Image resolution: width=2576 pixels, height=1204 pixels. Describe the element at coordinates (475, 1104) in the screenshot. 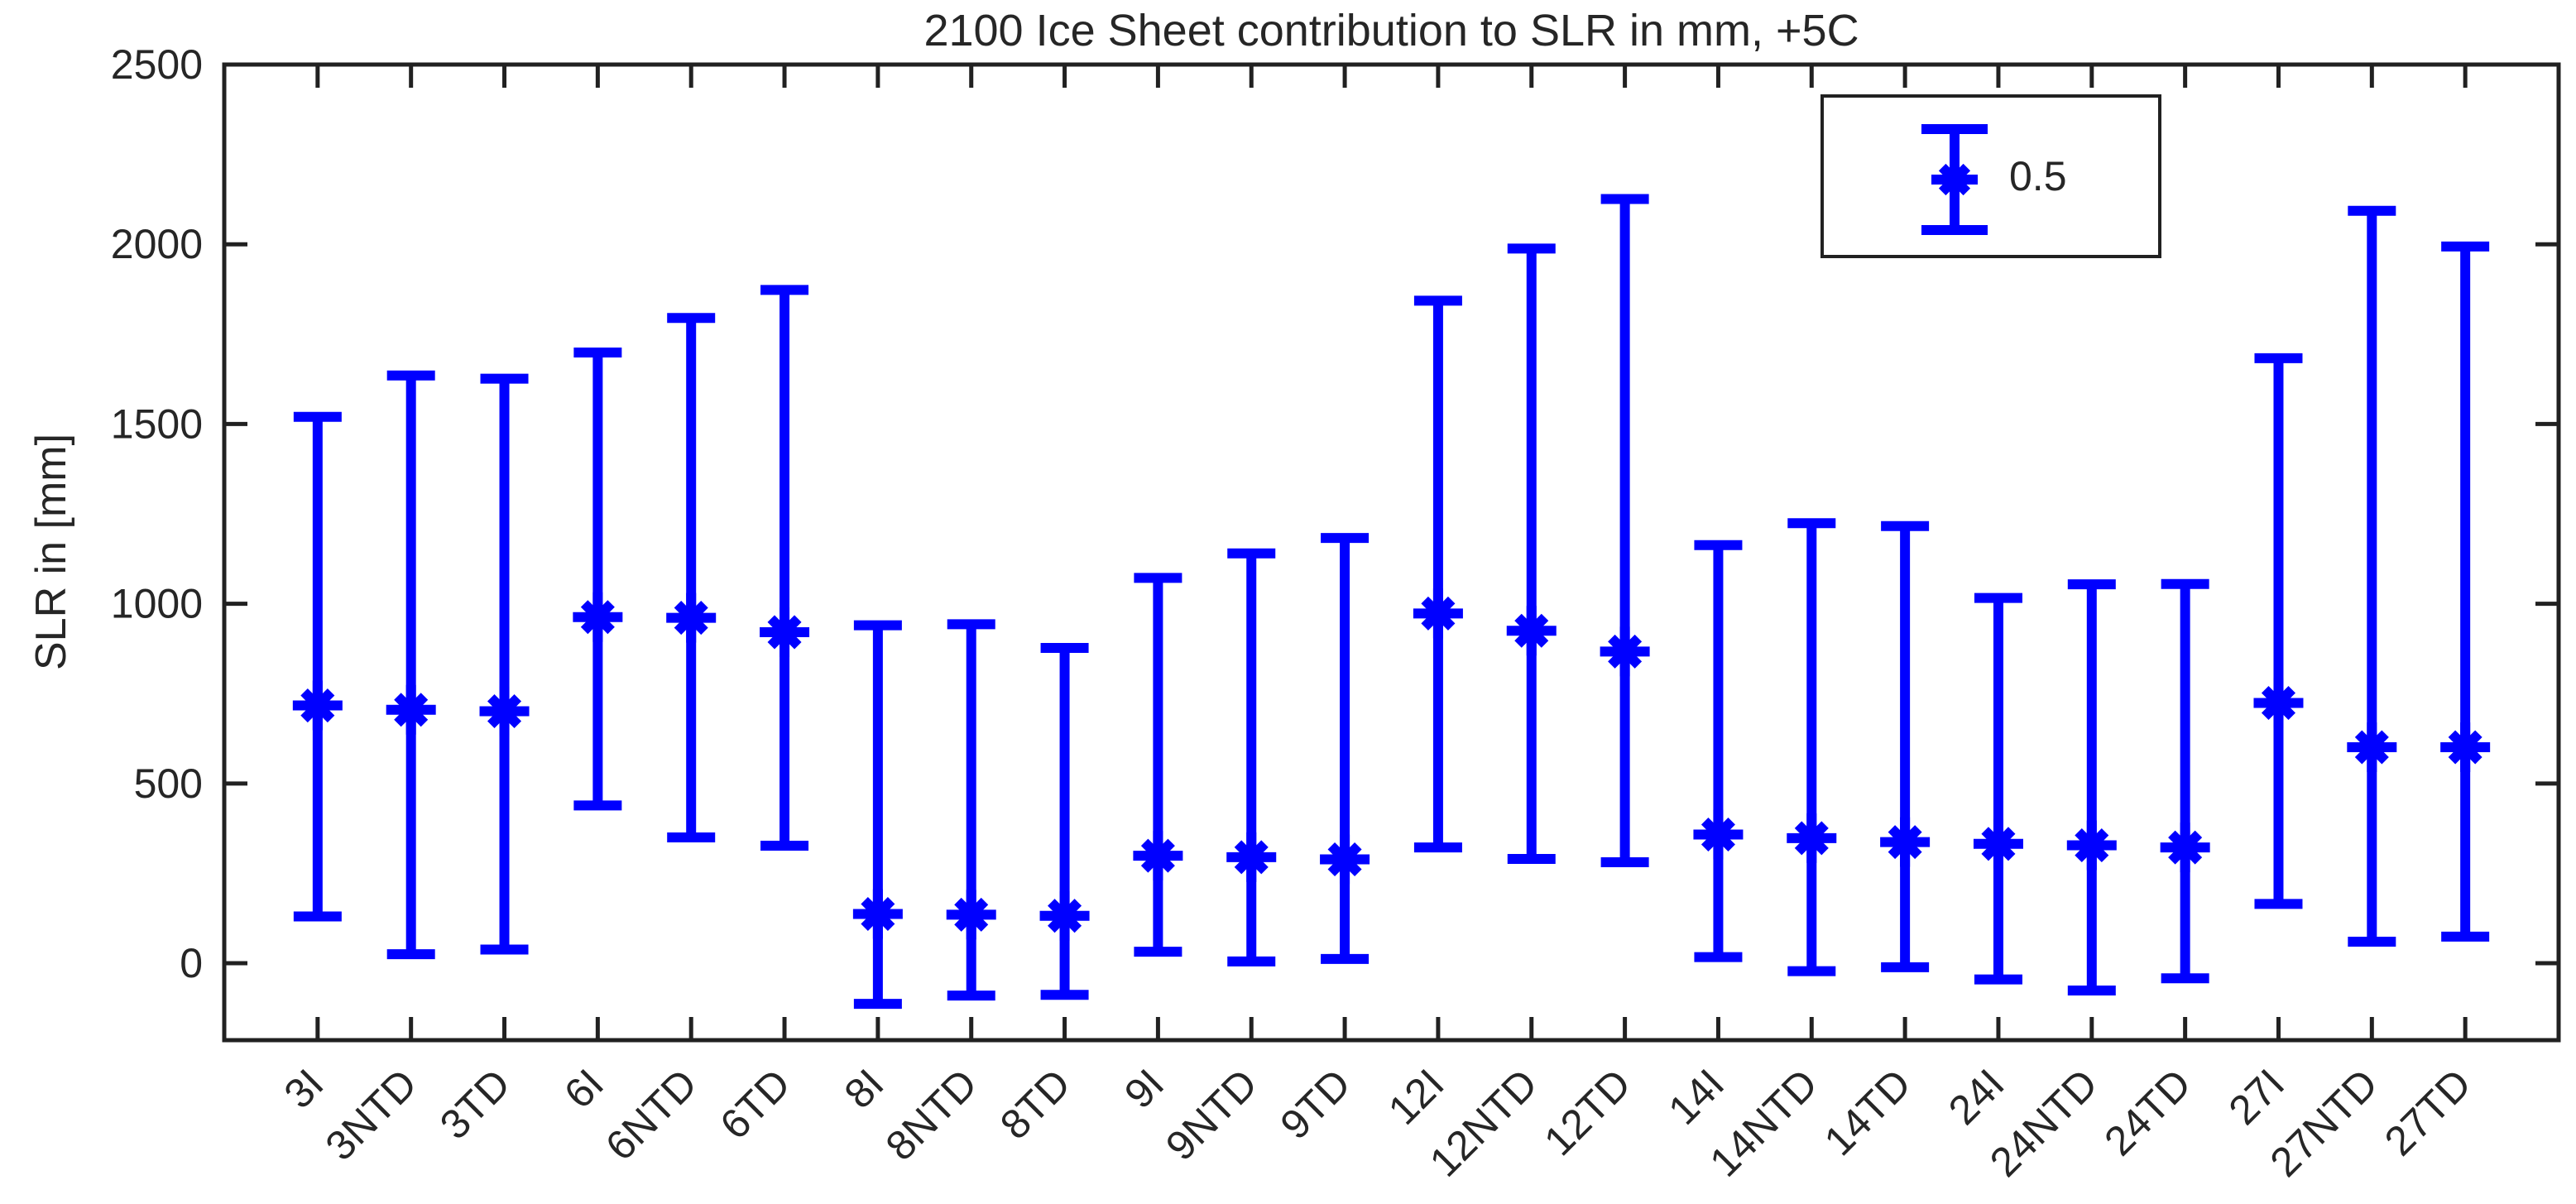

I see `x-tick-label: 3TD` at that location.